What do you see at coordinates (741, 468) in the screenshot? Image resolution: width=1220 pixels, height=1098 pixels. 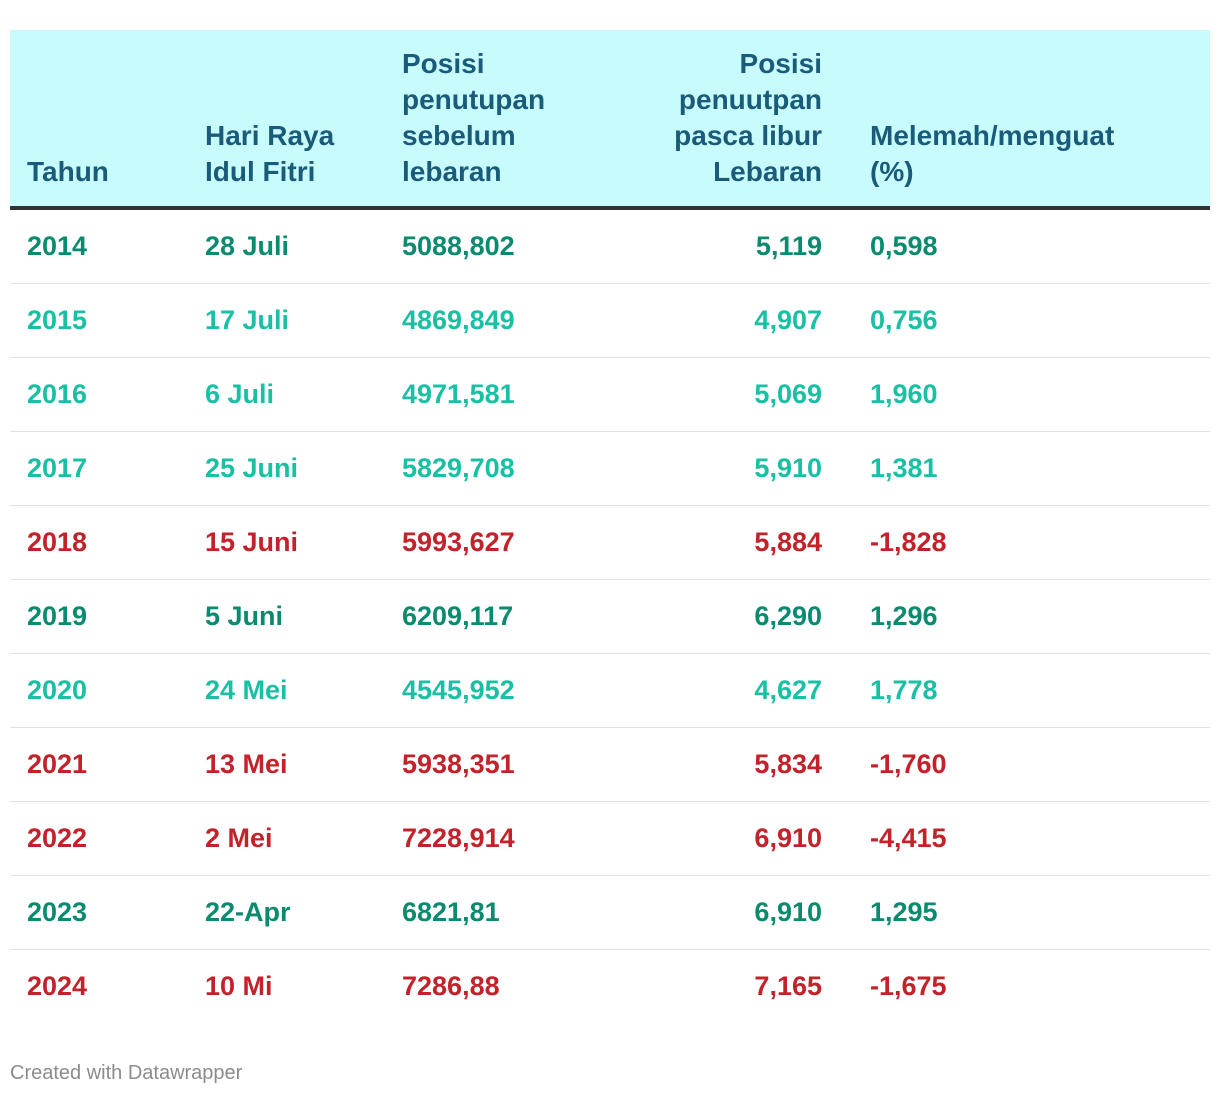 I see `cell-posisi-pasca: 5,910` at bounding box center [741, 468].